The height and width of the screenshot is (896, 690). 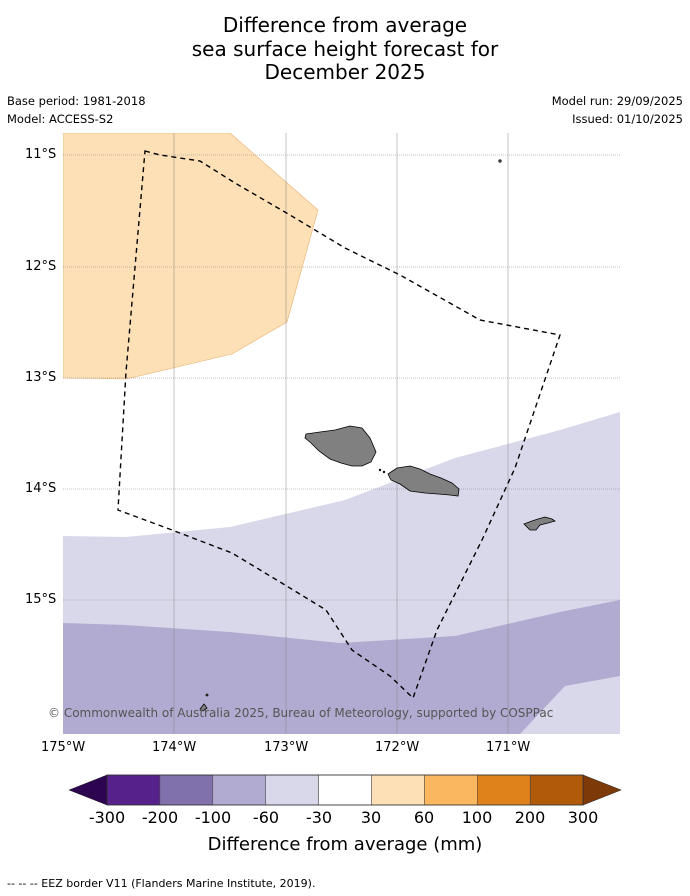 What do you see at coordinates (41, 266) in the screenshot?
I see `lat-label-12s: 12°S` at bounding box center [41, 266].